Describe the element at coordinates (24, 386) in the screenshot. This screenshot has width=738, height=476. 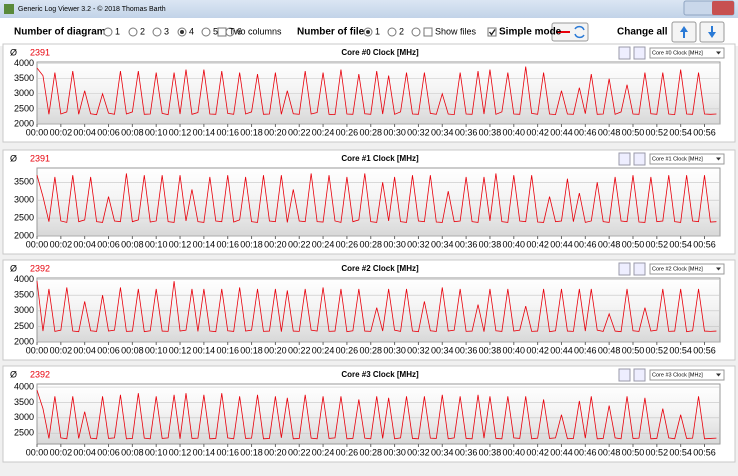
I see `y-tick-label: 4000` at that location.